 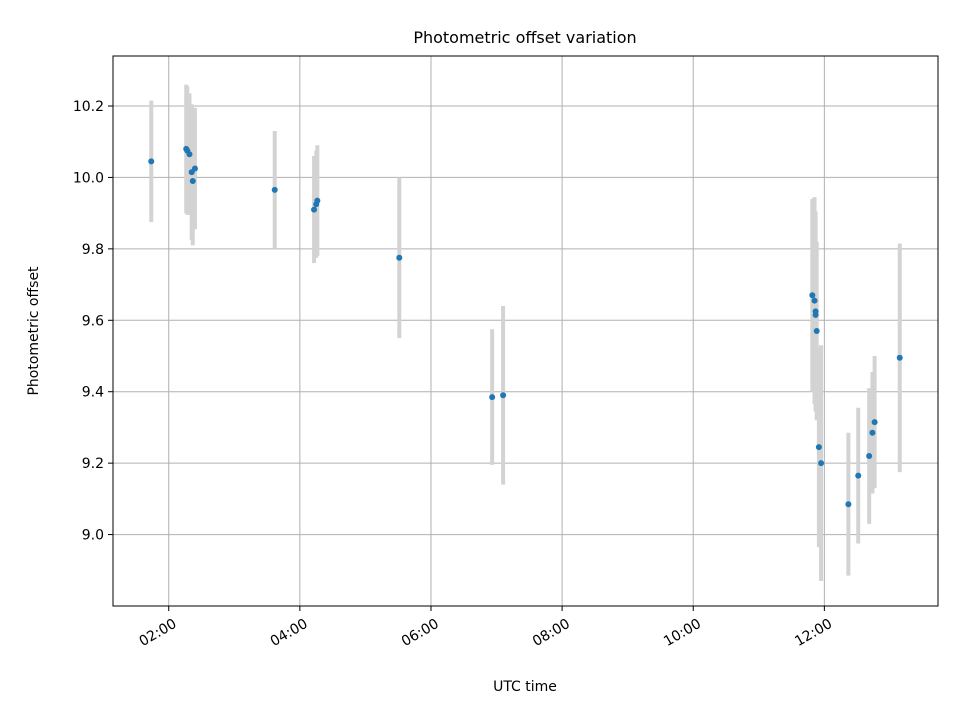 I want to click on x-tick-label: 06:00, so click(x=420, y=633).